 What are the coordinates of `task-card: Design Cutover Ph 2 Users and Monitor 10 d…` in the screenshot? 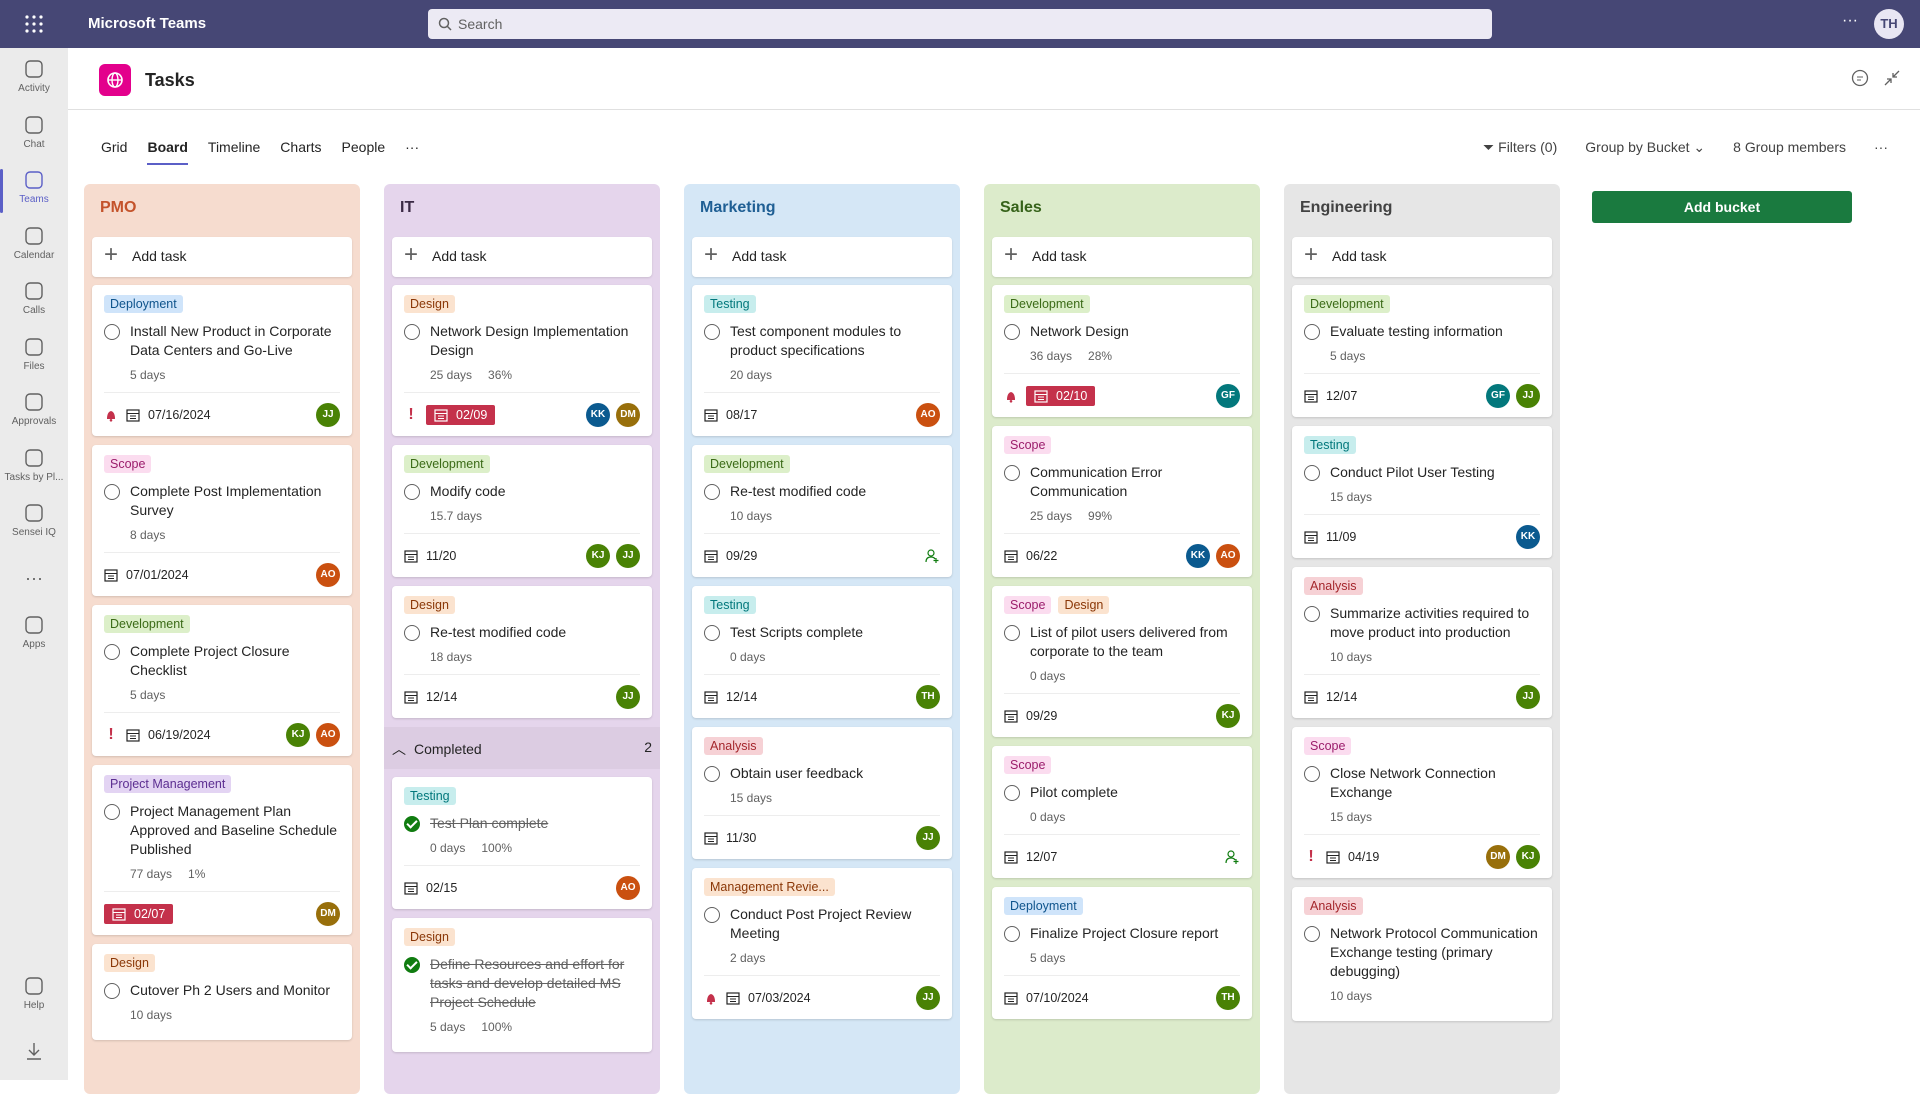 It's located at (222, 992).